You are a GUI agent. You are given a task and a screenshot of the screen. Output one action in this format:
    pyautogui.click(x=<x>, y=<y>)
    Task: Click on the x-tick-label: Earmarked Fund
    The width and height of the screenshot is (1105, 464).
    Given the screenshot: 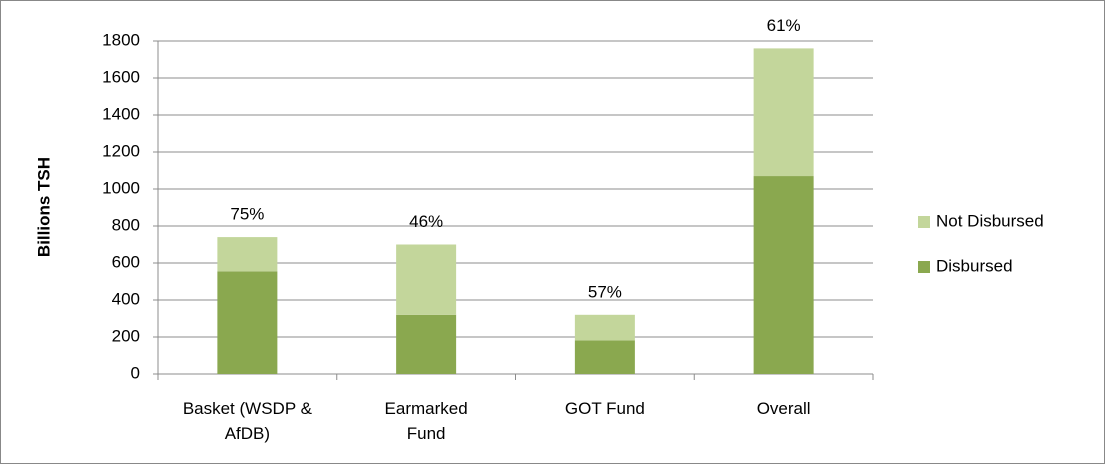 What is the action you would take?
    pyautogui.click(x=426, y=421)
    